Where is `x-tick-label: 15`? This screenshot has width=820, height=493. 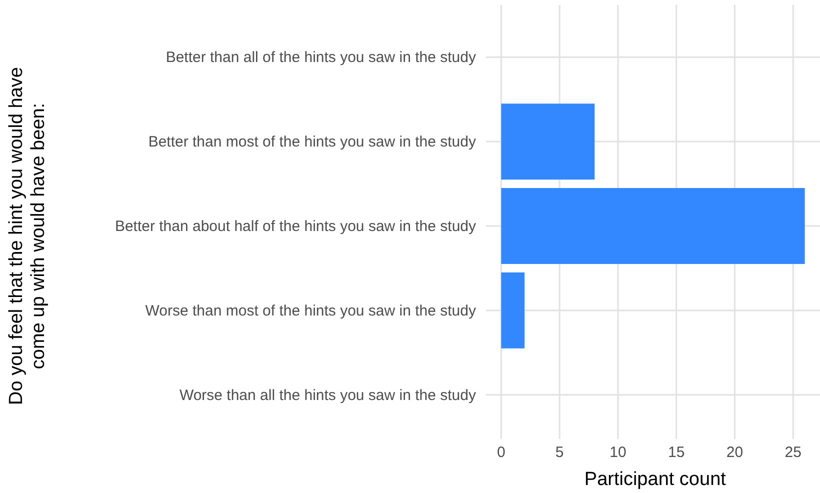
x-tick-label: 15 is located at coordinates (676, 452).